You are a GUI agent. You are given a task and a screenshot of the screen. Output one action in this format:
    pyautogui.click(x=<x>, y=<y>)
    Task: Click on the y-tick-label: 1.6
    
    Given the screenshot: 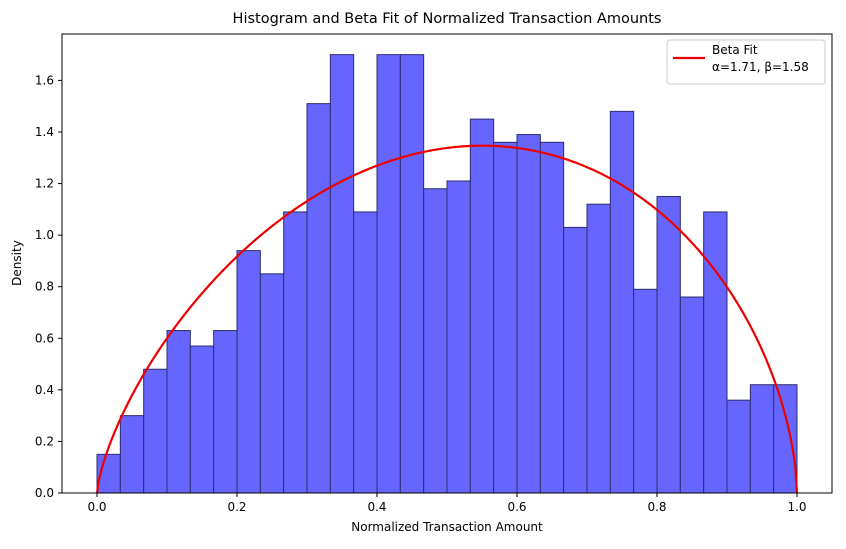 What is the action you would take?
    pyautogui.click(x=44, y=80)
    